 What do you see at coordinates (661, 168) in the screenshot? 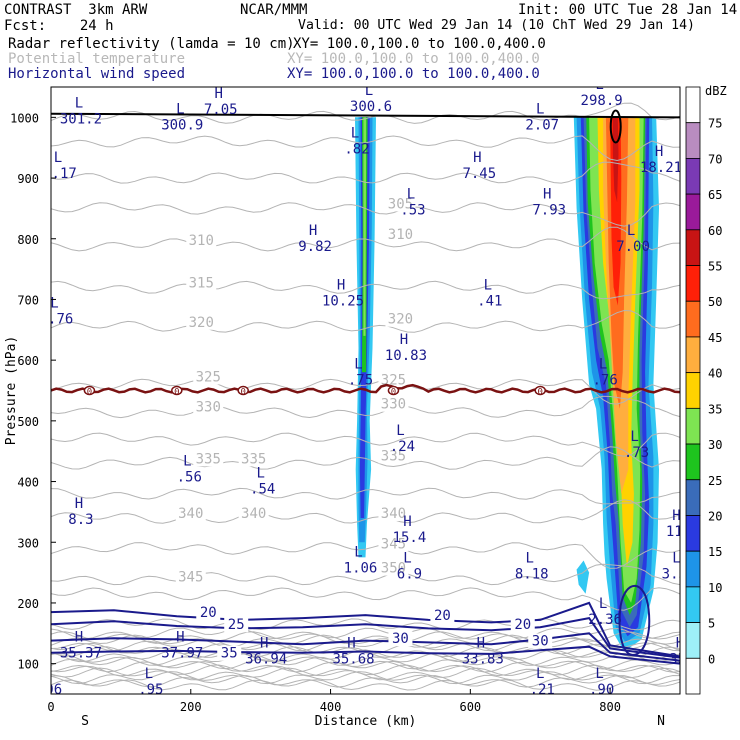
I see `extremum-value-34: 18.21` at bounding box center [661, 168].